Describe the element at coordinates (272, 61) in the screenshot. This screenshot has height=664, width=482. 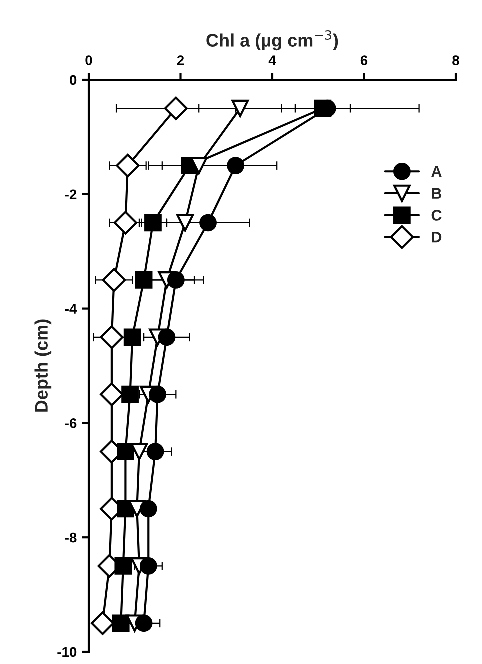
I see `x-tick-label: 4` at that location.